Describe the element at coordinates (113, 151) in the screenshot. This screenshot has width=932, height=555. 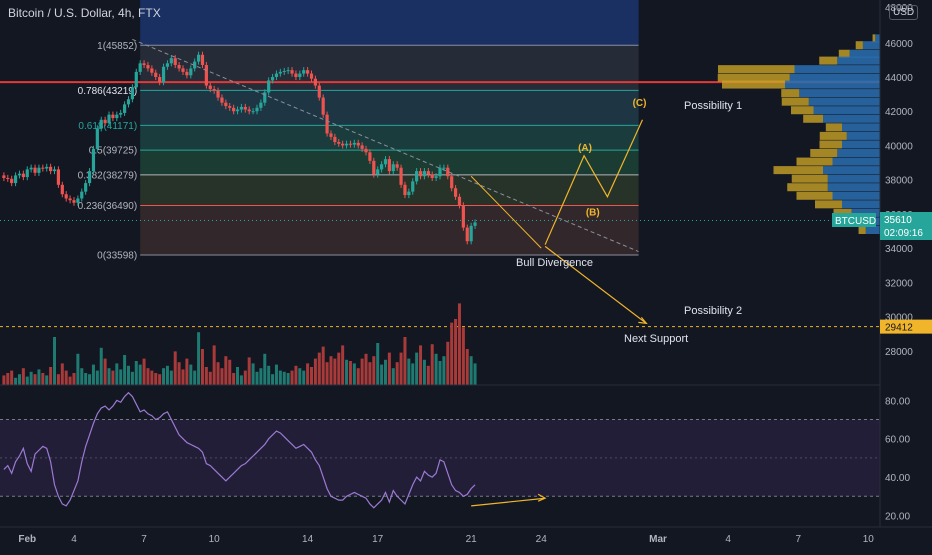
I see `fib-level-label: 0.5(39725)` at that location.